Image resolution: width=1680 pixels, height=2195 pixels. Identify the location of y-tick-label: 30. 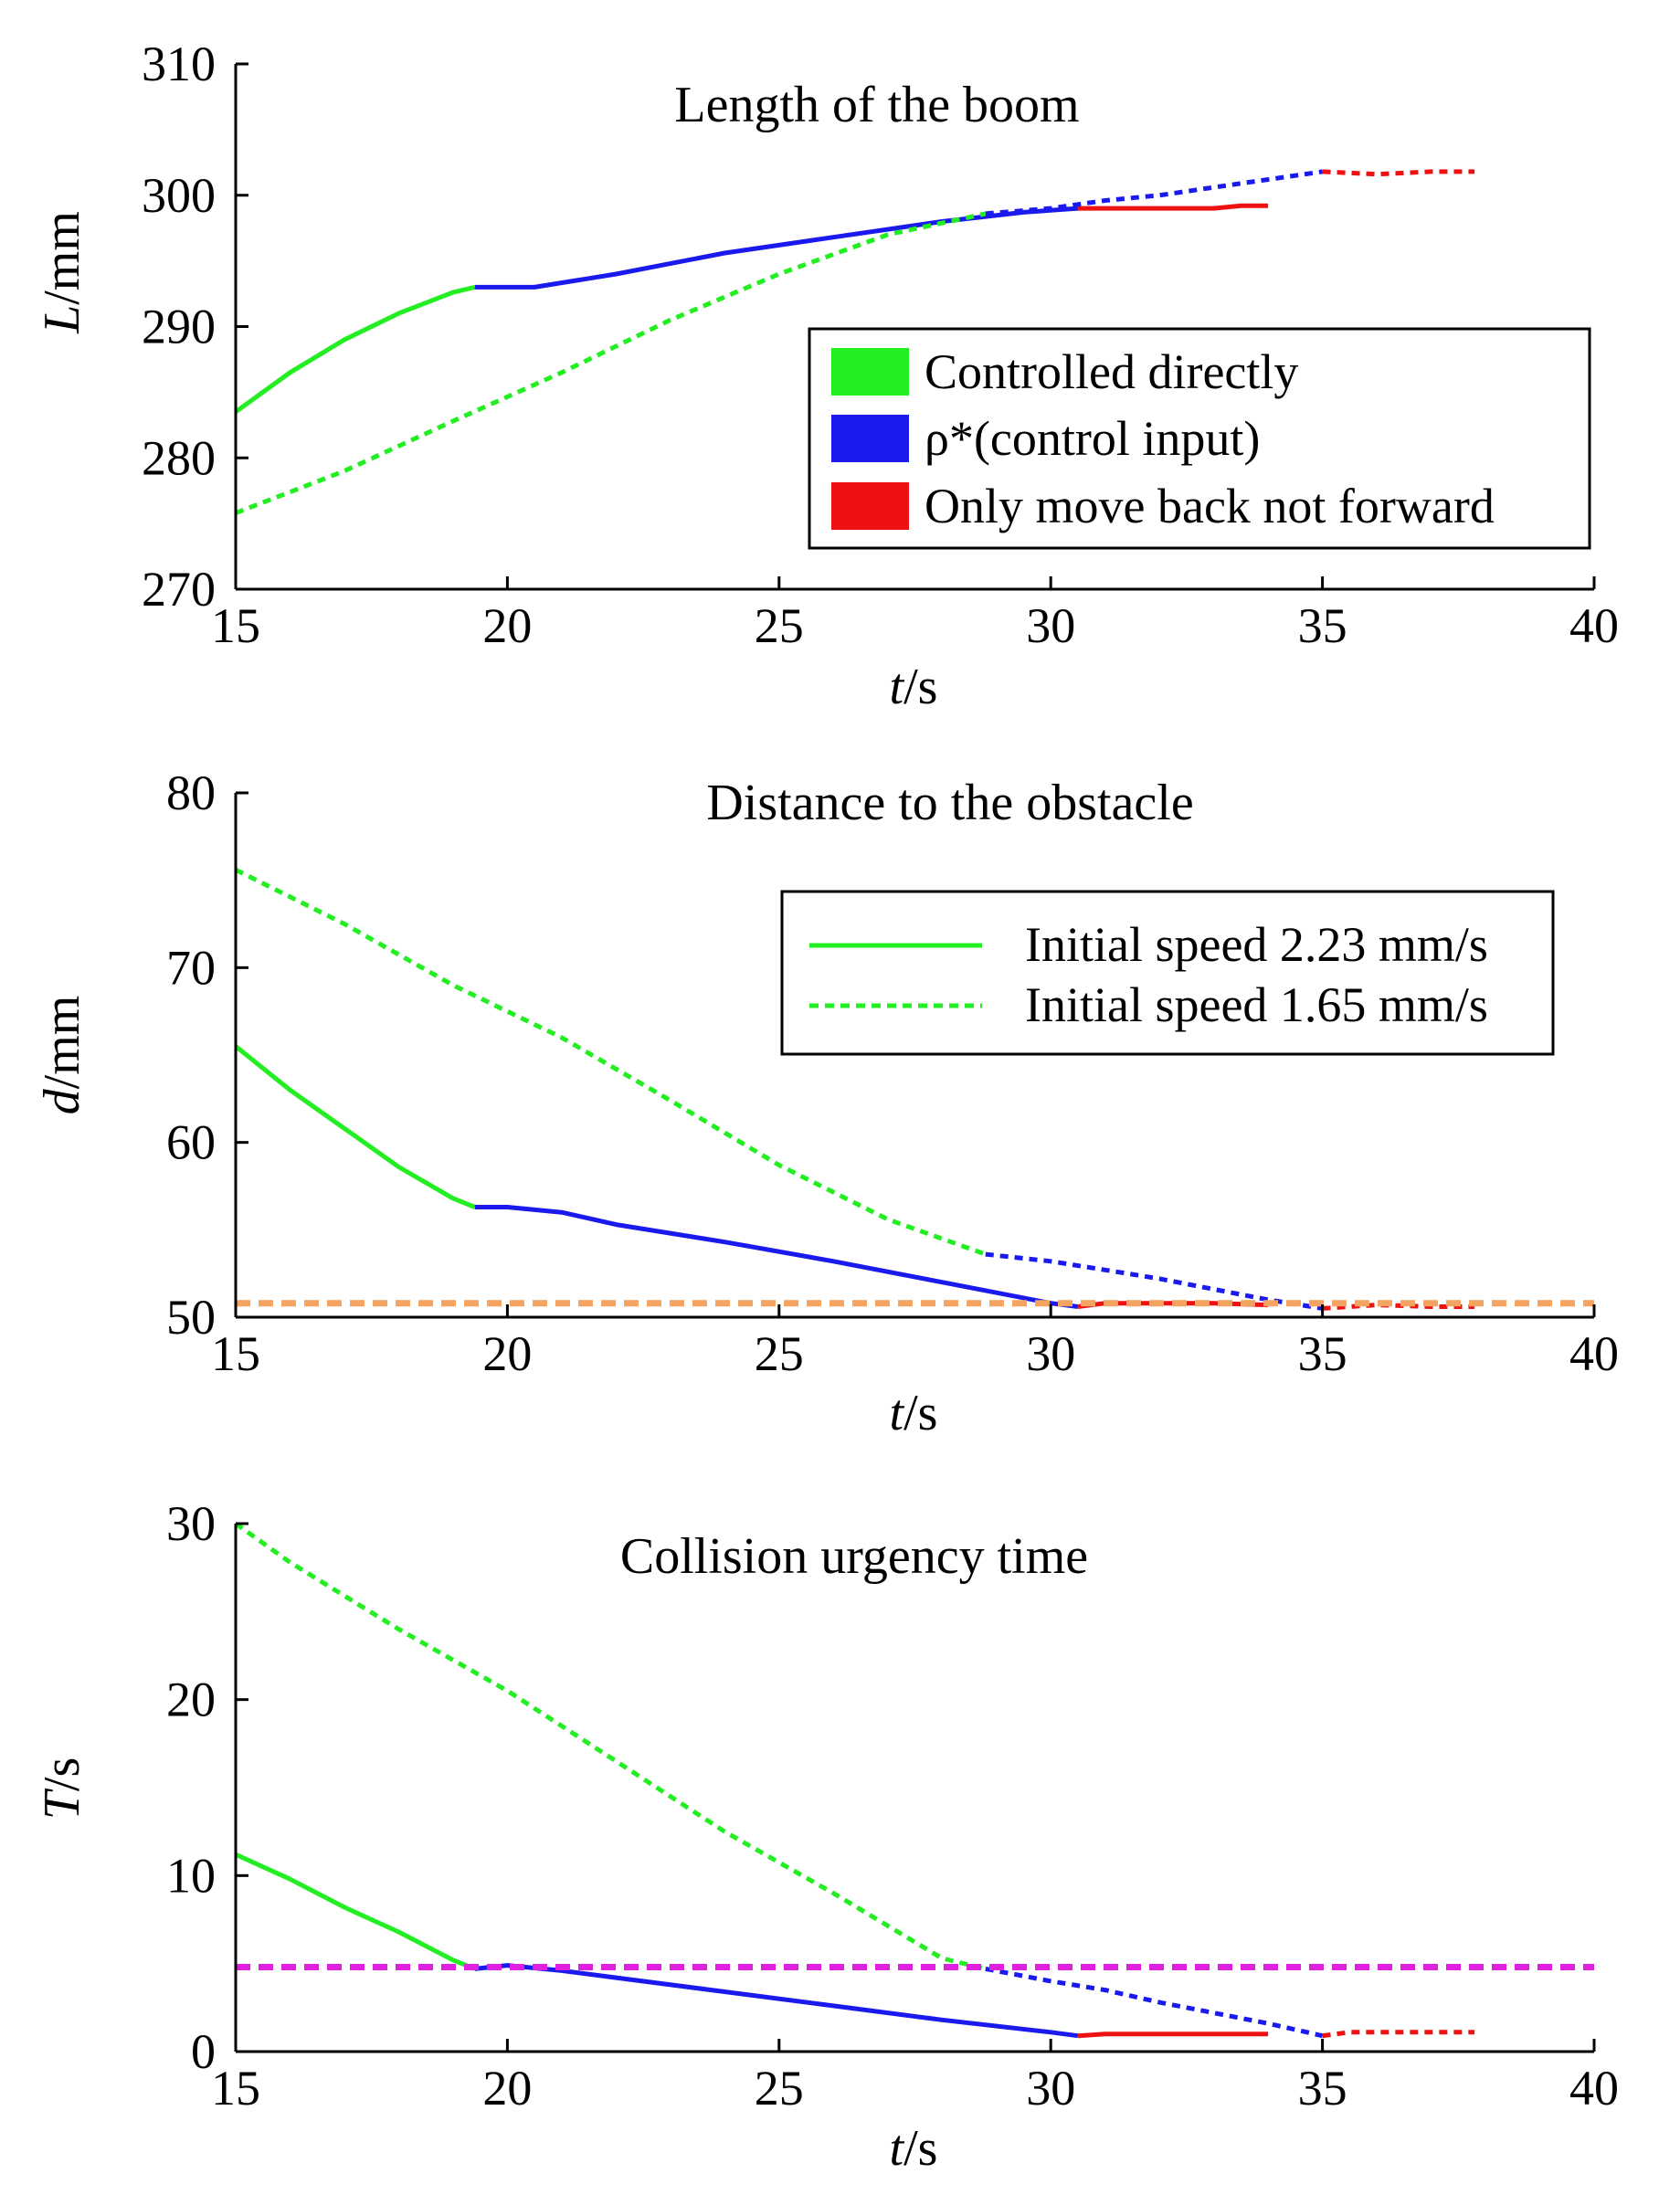
(191, 1523).